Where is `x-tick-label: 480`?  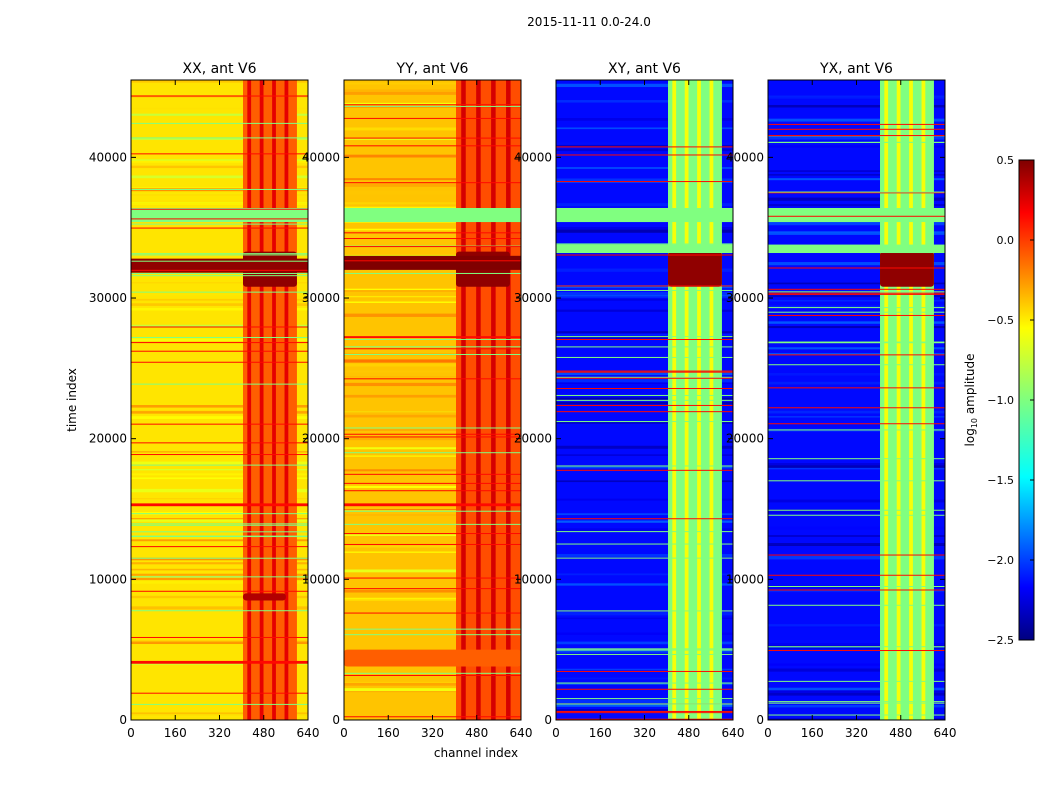 x-tick-label: 480 is located at coordinates (900, 733).